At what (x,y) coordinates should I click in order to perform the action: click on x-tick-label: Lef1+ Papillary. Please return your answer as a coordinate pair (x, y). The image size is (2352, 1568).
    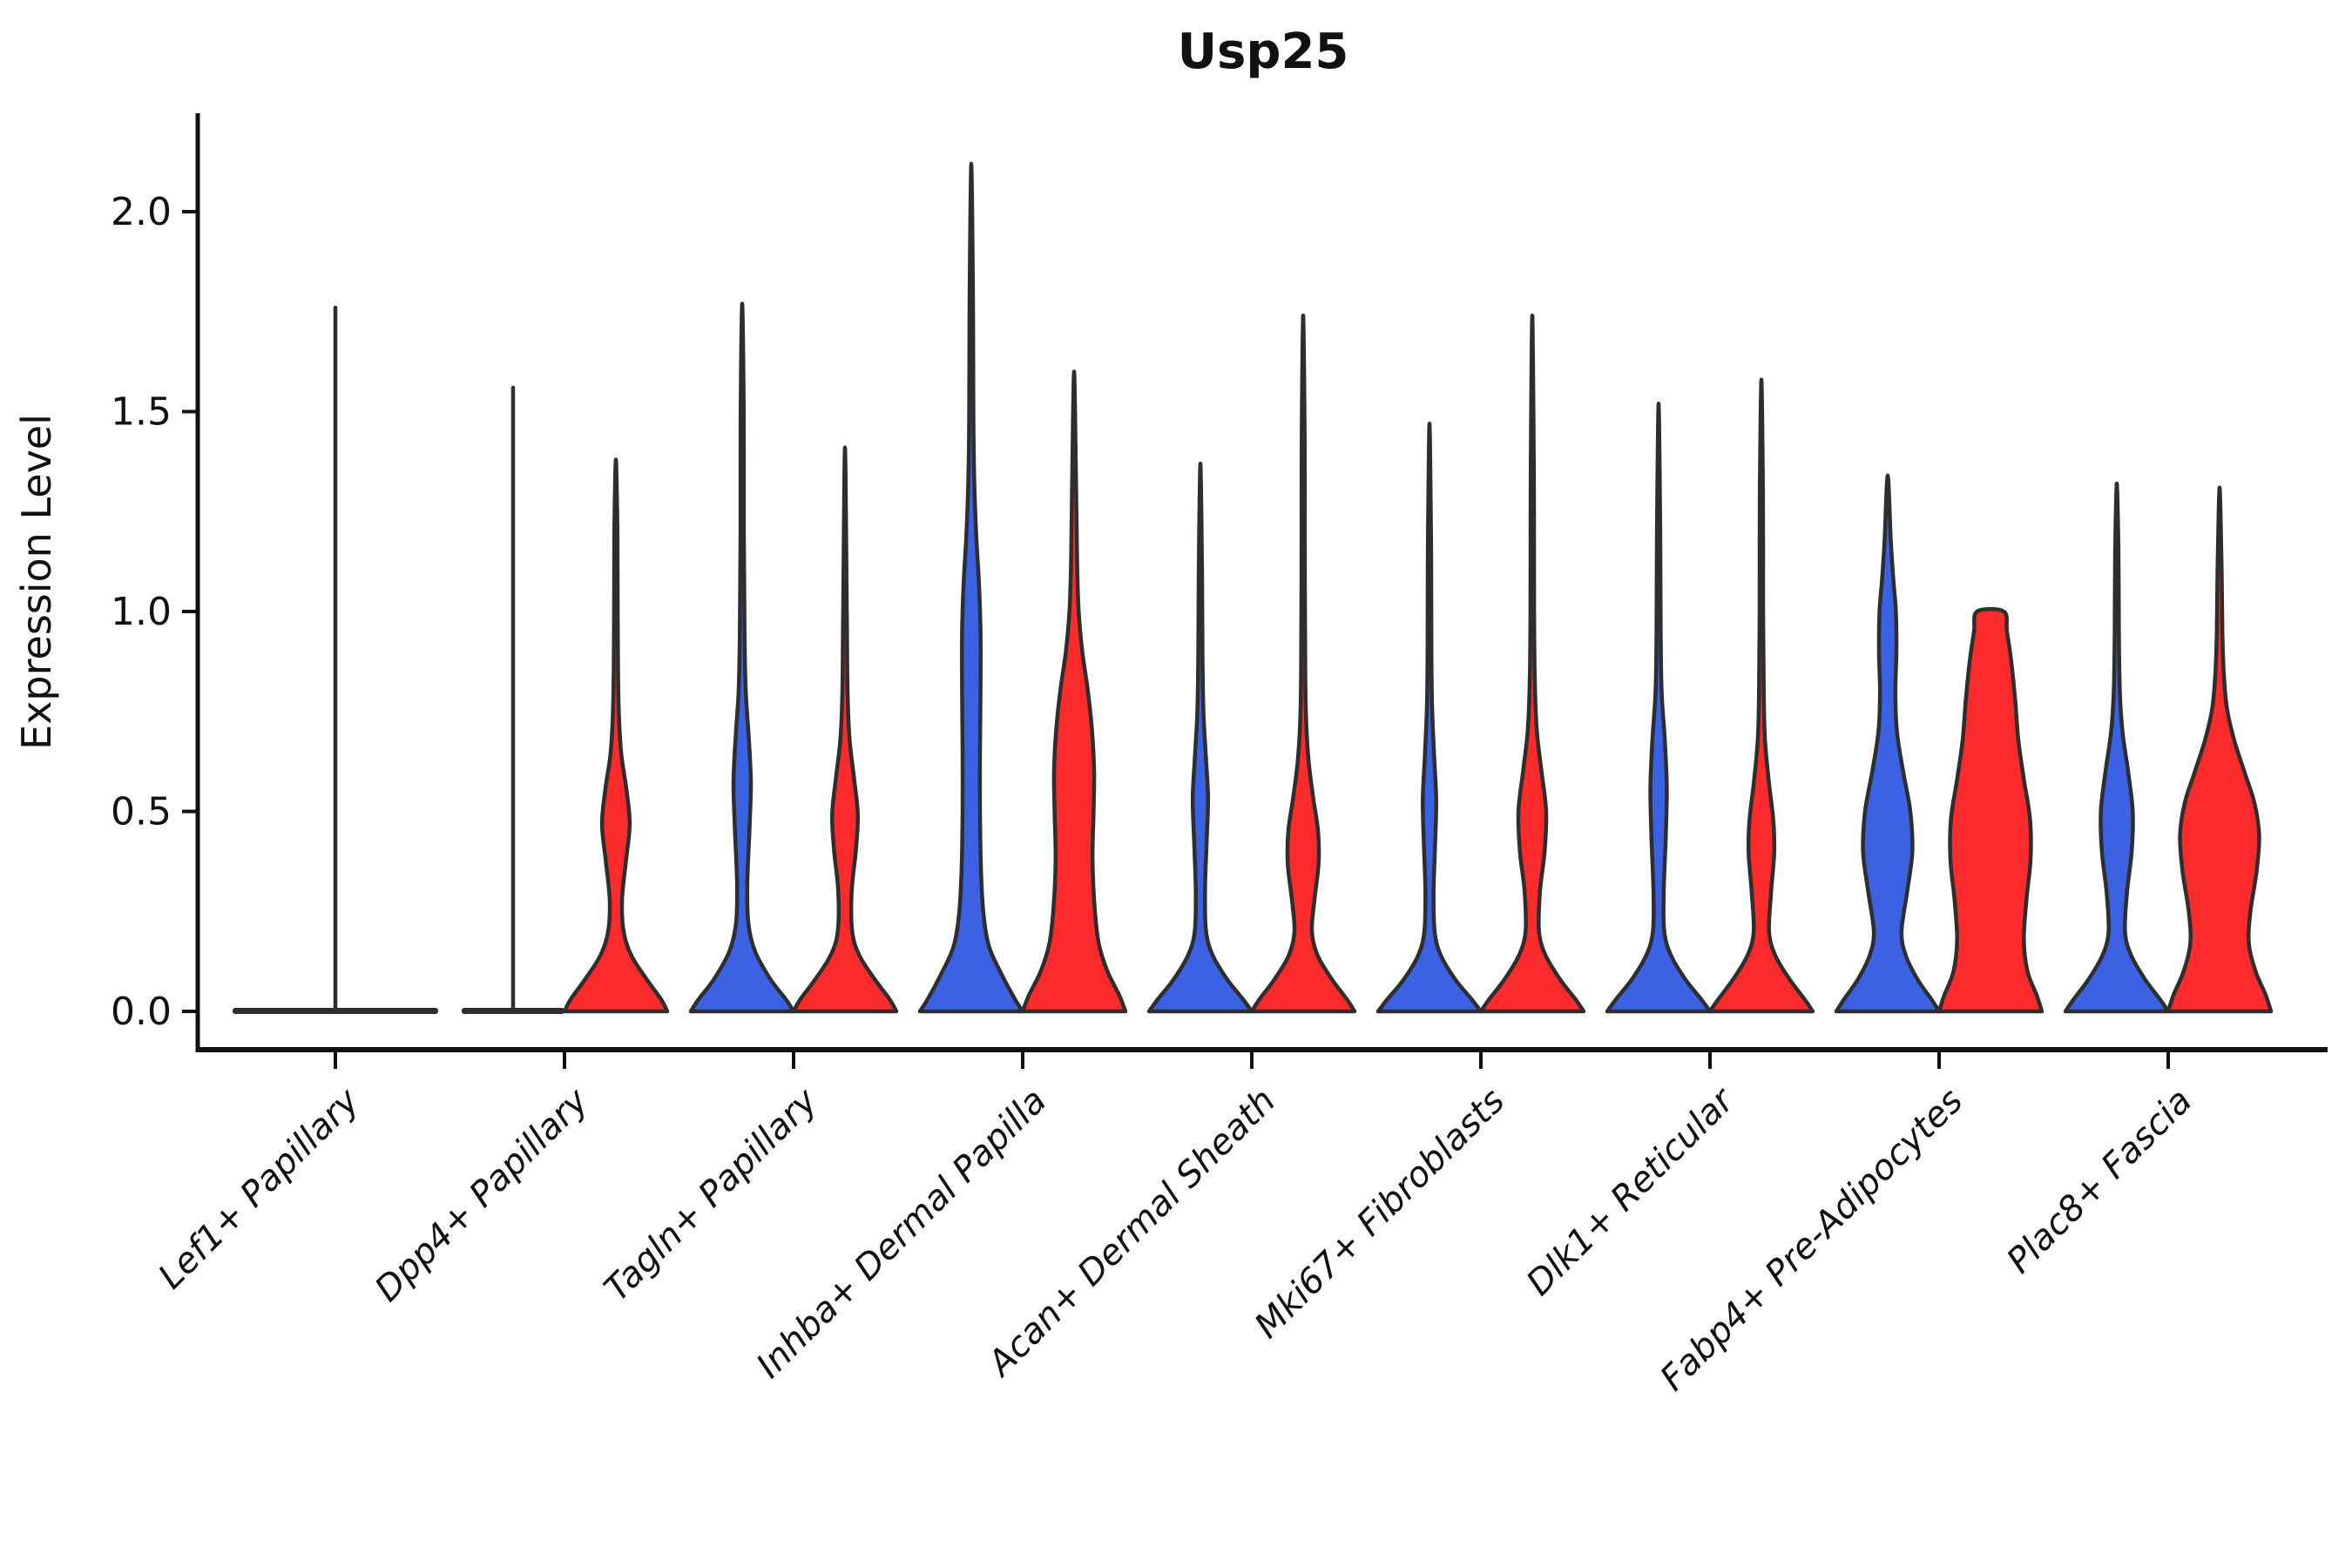
    Looking at the image, I should click on (260, 1188).